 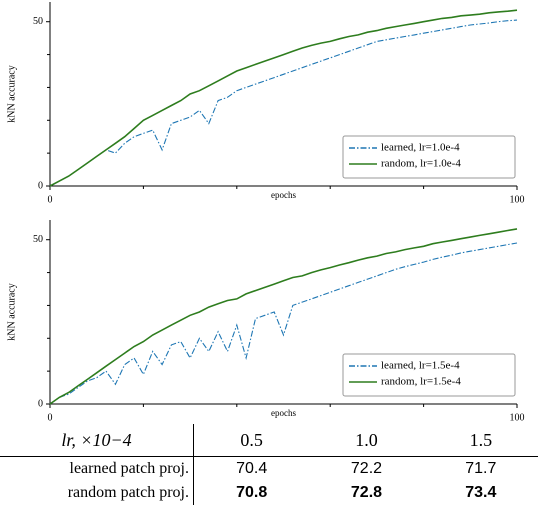 I want to click on header-cell: lr, ×10−4, so click(x=97, y=440).